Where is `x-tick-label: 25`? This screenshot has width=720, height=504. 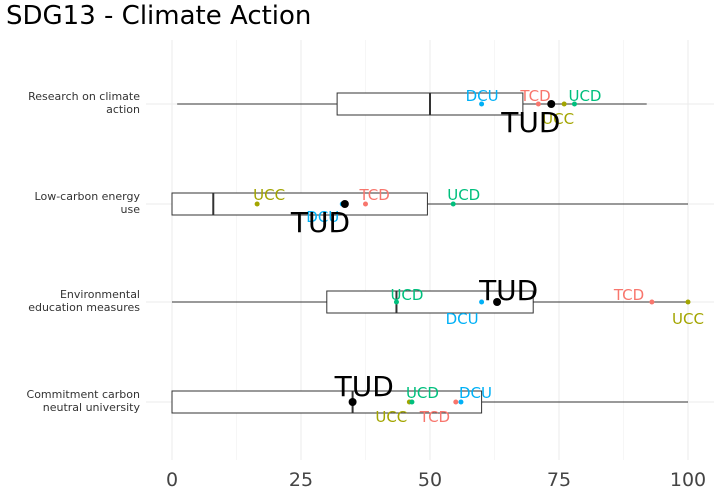 x-tick-label: 25 is located at coordinates (301, 480).